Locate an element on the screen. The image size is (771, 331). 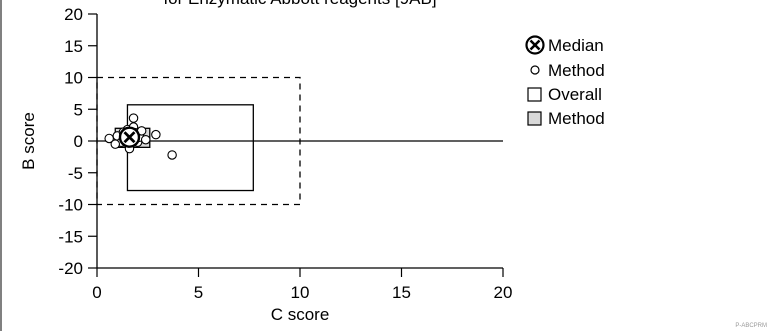
x-ticks: 0 5 10 15 20 is located at coordinates (302, 285).